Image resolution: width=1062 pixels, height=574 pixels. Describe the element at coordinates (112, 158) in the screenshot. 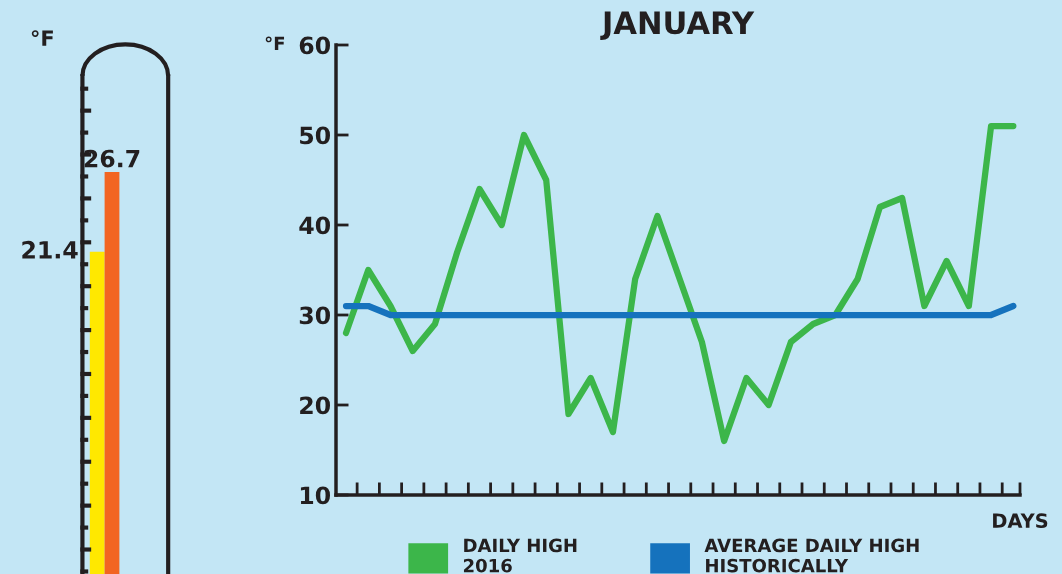

I see `data-label: 26.7` at that location.